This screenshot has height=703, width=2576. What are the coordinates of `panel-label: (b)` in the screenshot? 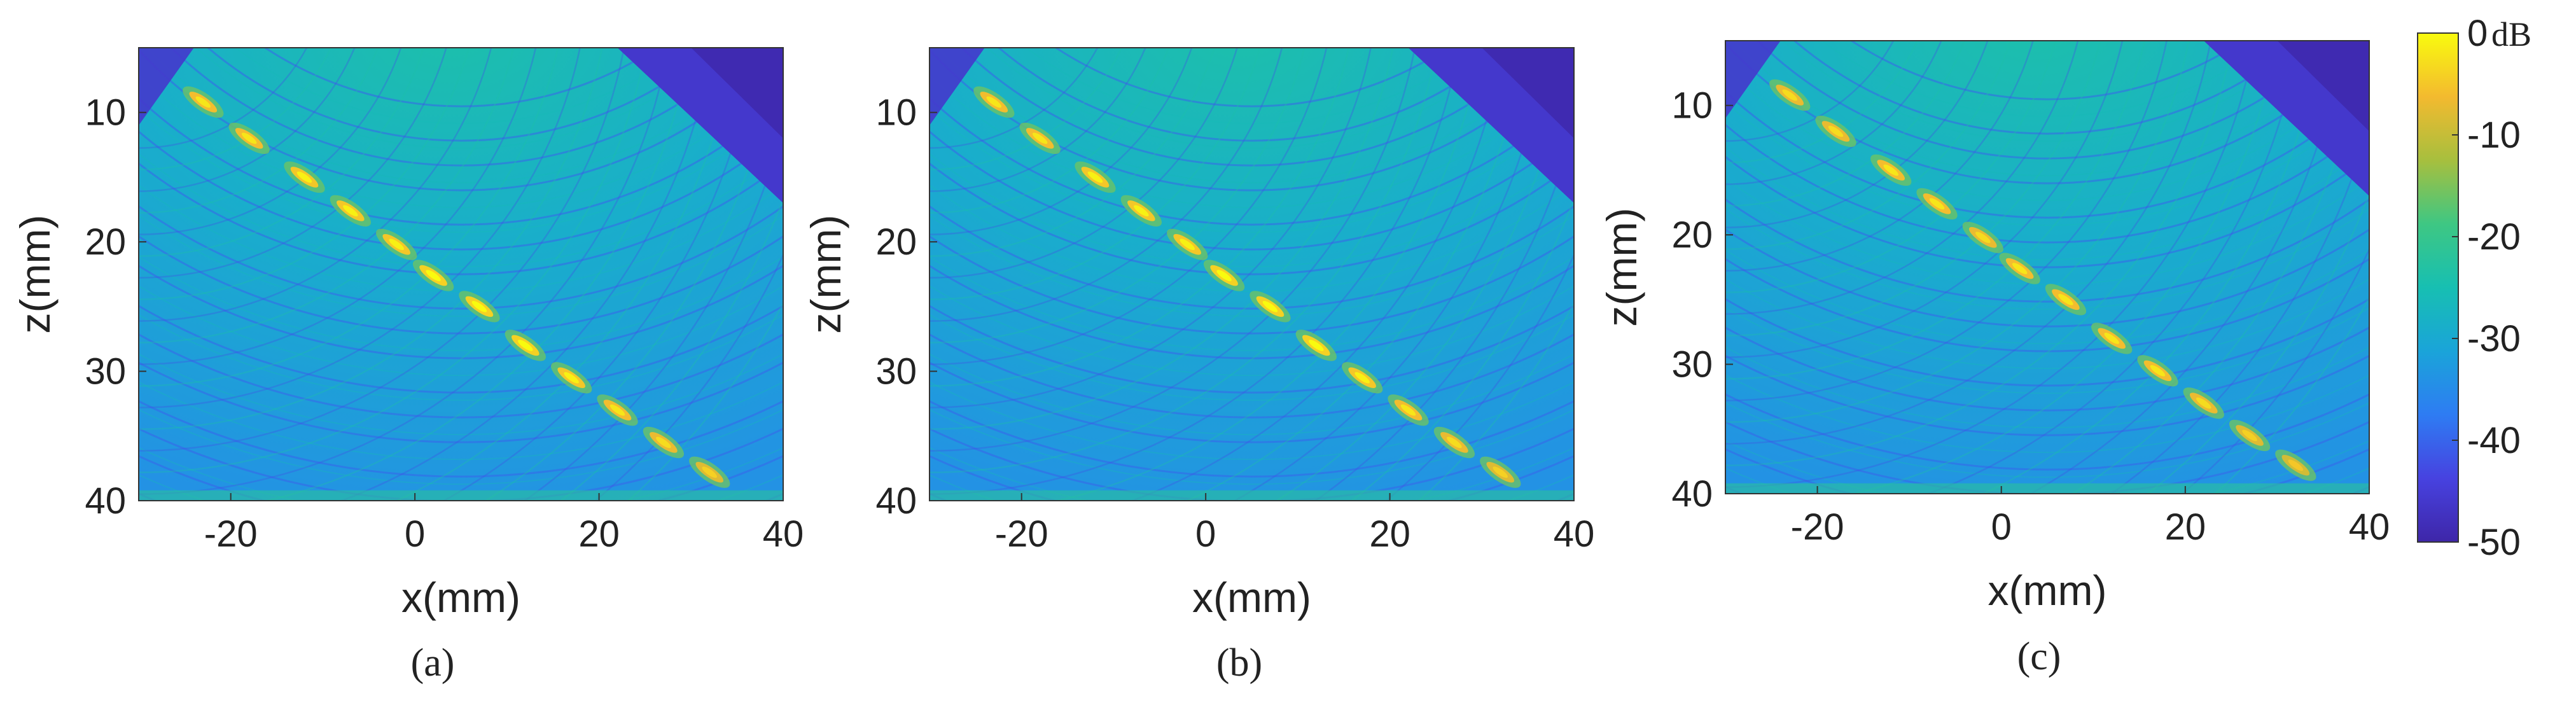 It's located at (1239, 663).